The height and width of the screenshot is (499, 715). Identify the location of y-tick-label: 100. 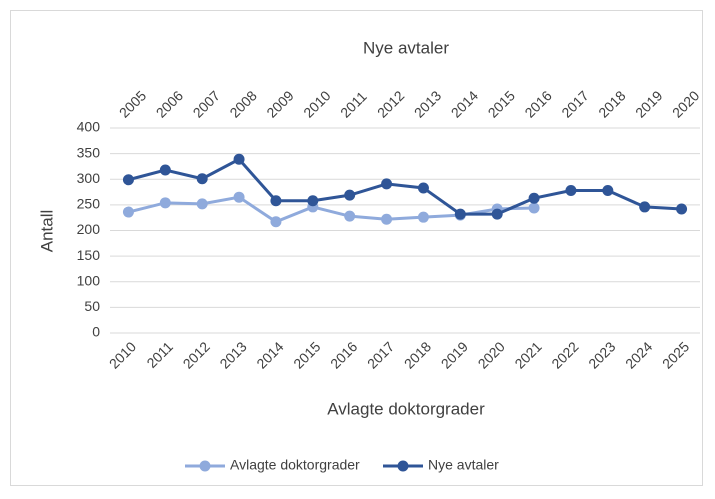
(89, 280).